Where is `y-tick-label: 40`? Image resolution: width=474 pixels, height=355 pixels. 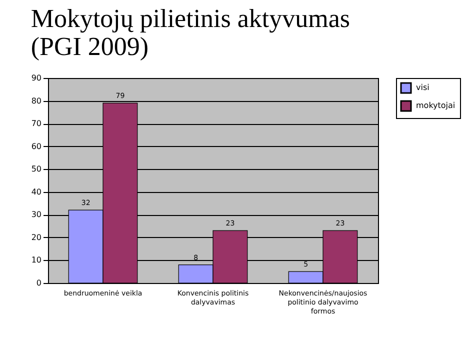
y-tick-label: 40 is located at coordinates (36, 191).